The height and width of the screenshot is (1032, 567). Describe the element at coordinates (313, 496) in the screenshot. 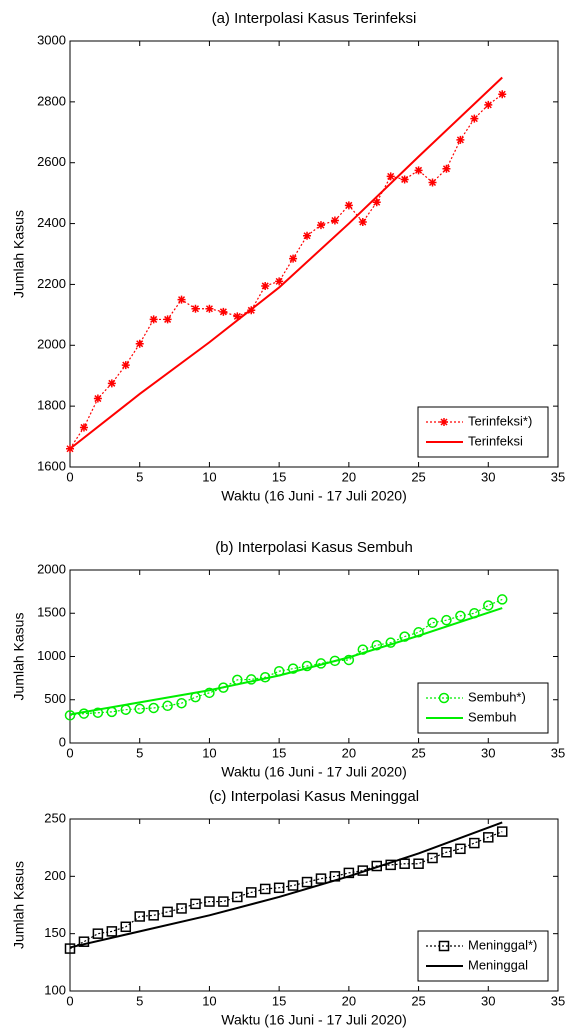

I see `x-axis-label: Waktu (16 Juni - 17 Juli 2020)` at that location.